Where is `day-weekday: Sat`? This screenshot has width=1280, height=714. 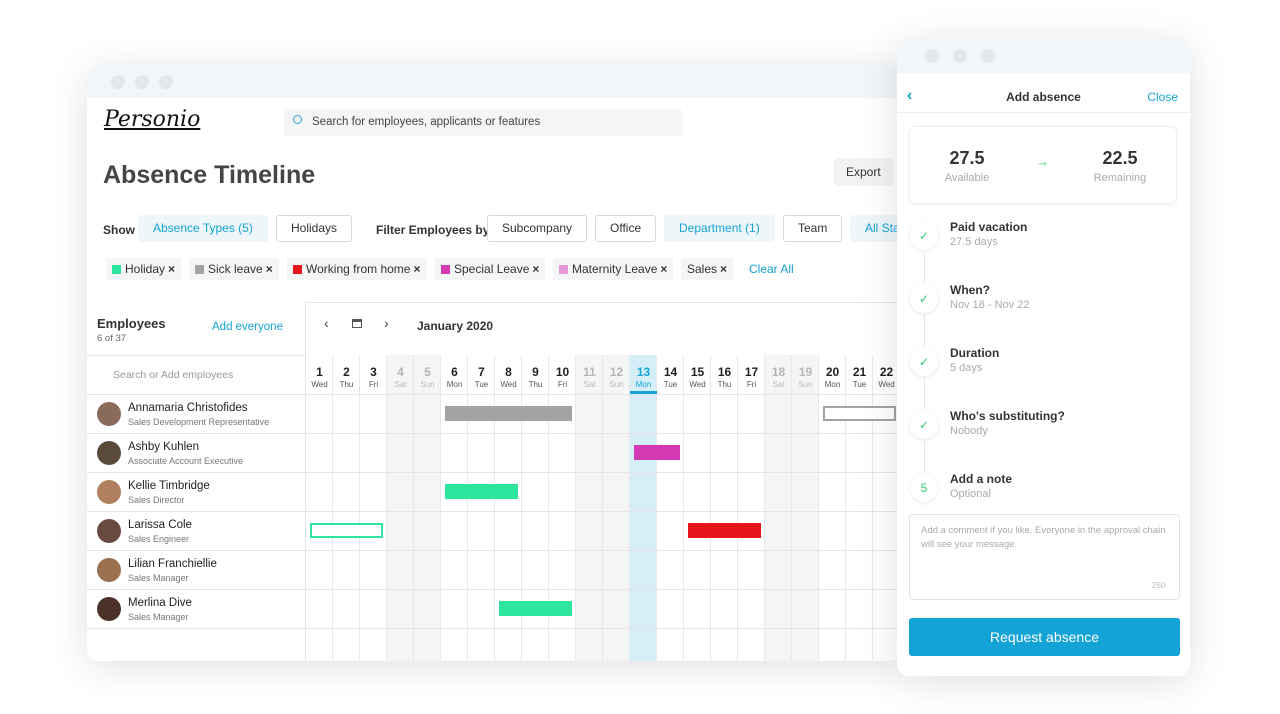
day-weekday: Sat is located at coordinates (400, 384).